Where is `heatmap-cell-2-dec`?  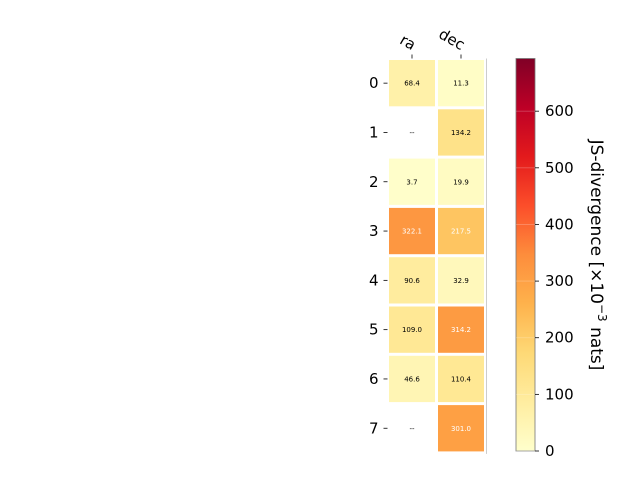 heatmap-cell-2-dec is located at coordinates (461, 181).